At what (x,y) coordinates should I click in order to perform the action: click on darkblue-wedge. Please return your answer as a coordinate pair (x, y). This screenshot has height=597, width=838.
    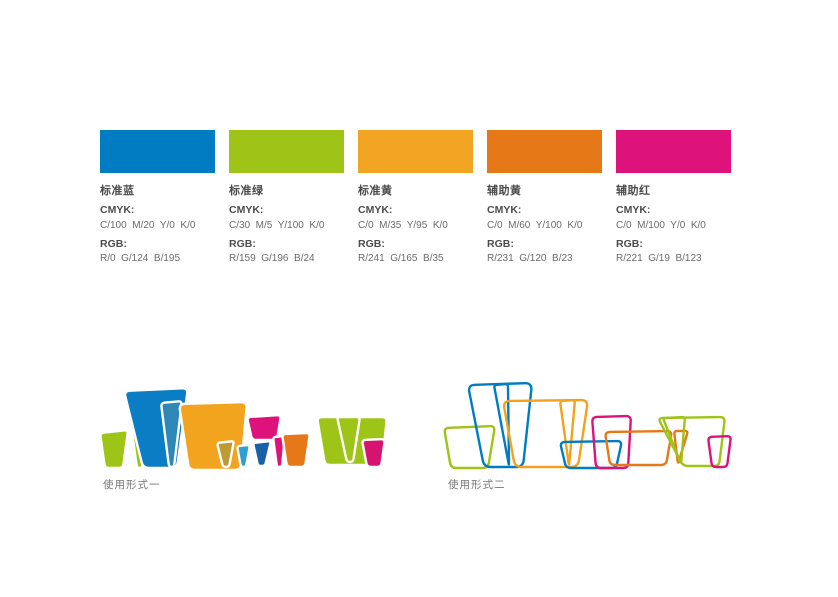
    Looking at the image, I should click on (262, 454).